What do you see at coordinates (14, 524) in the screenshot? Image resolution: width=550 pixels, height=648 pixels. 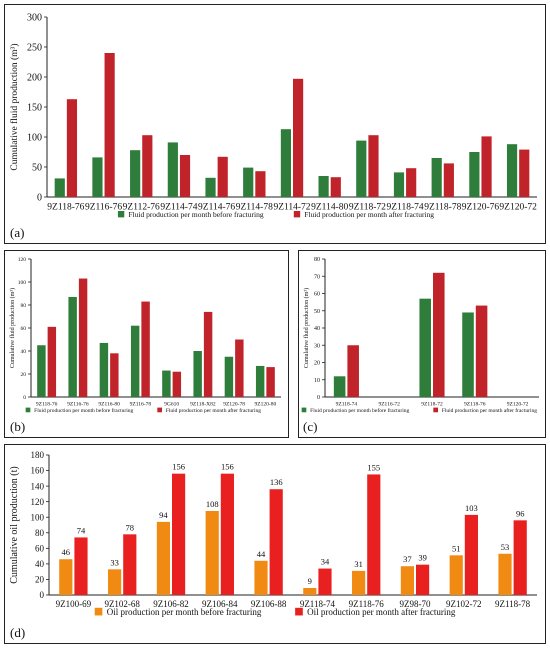 I see `y-axis-label: Cumulative oil production (t)` at bounding box center [14, 524].